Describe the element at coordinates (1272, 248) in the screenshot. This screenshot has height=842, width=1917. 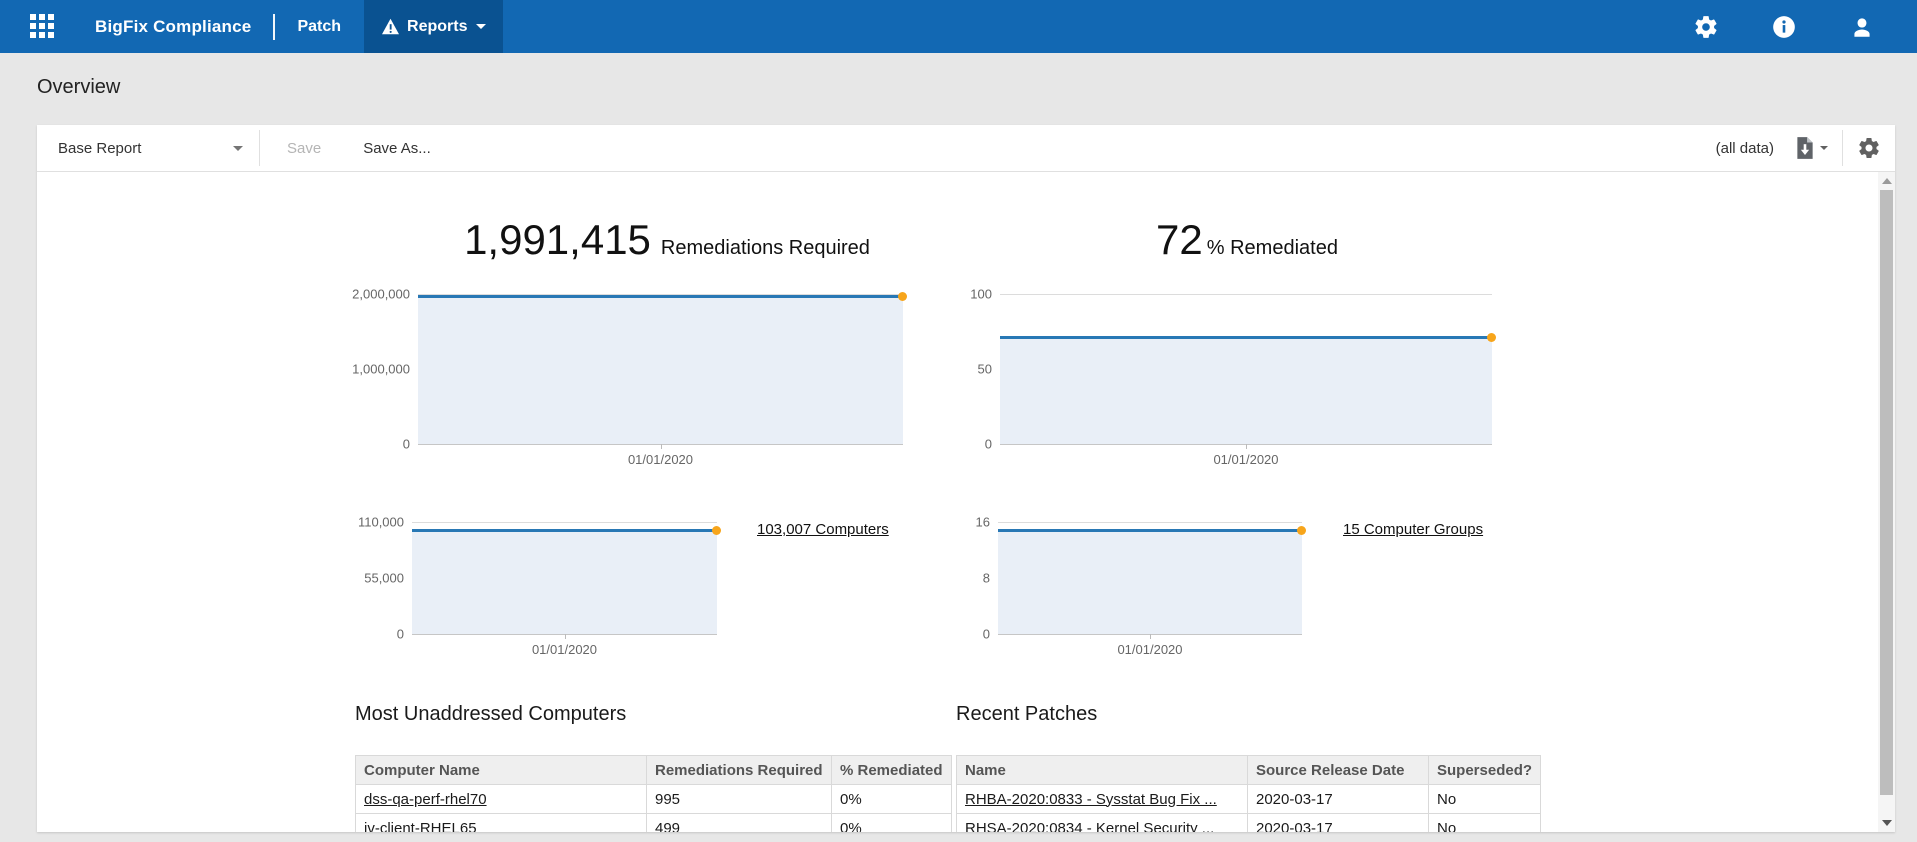
I see `kpi-label: % Remediated` at that location.